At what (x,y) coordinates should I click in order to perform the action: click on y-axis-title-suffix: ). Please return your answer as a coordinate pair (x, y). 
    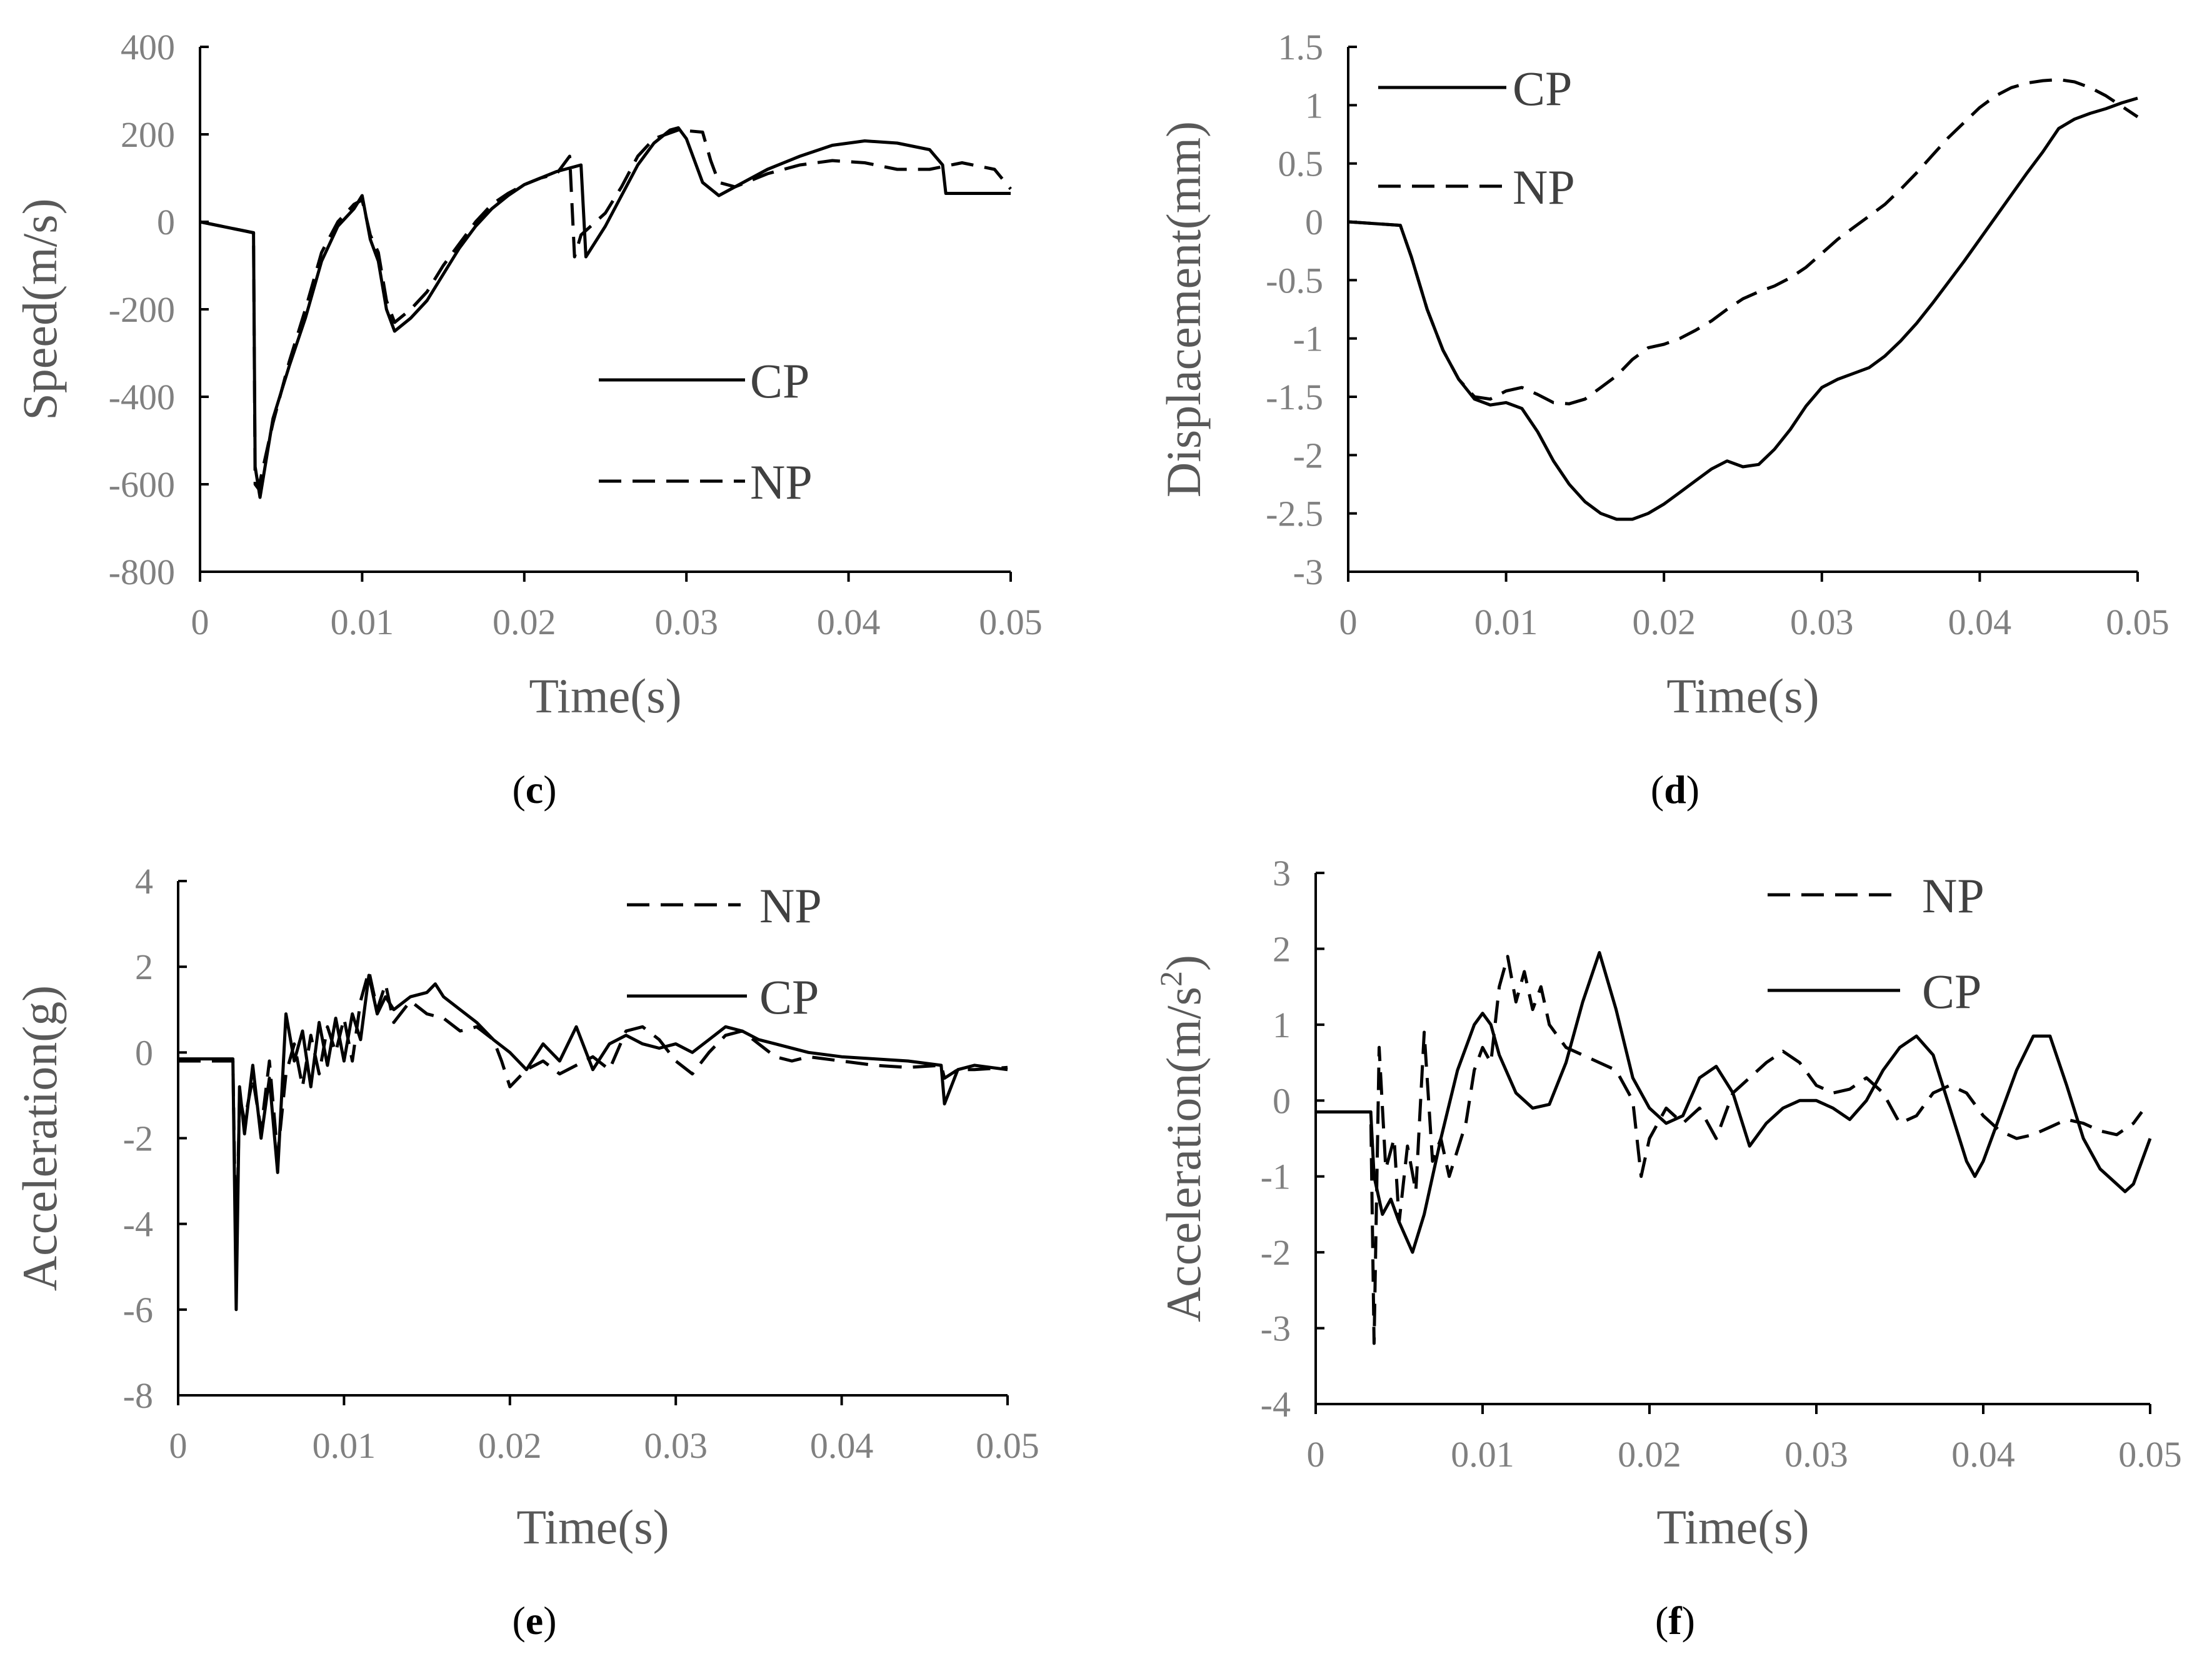
    Looking at the image, I should click on (1183, 963).